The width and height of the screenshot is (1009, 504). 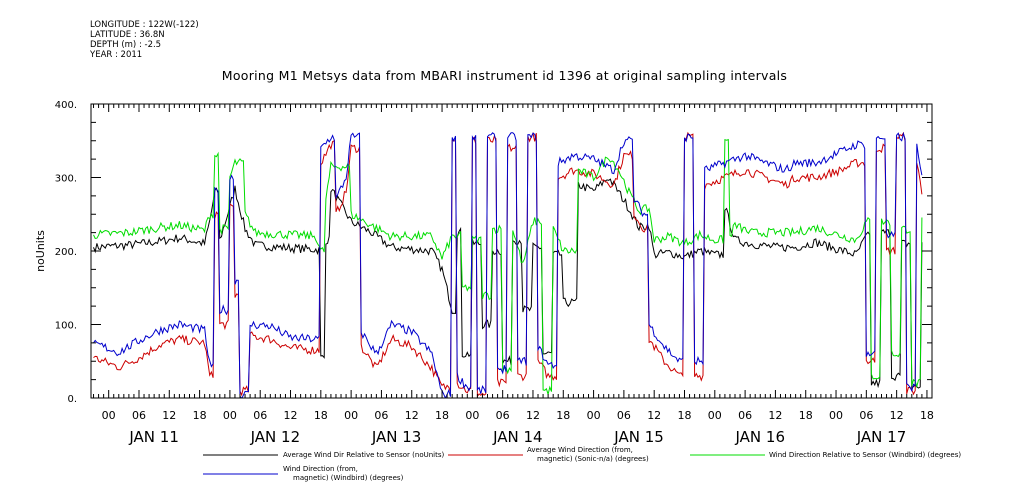 What do you see at coordinates (72, 399) in the screenshot?
I see `y-tick-label: 0.` at bounding box center [72, 399].